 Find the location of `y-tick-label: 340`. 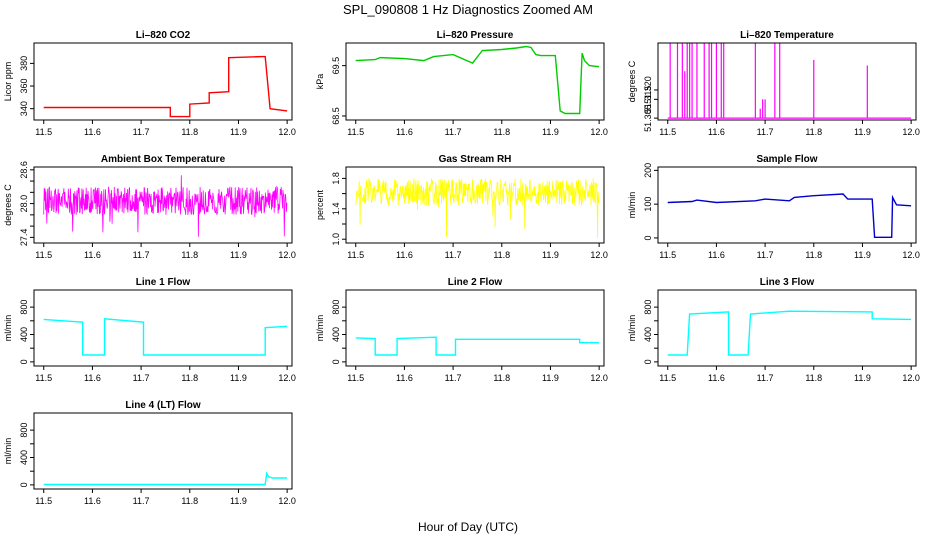

y-tick-label: 340 is located at coordinates (24, 108).